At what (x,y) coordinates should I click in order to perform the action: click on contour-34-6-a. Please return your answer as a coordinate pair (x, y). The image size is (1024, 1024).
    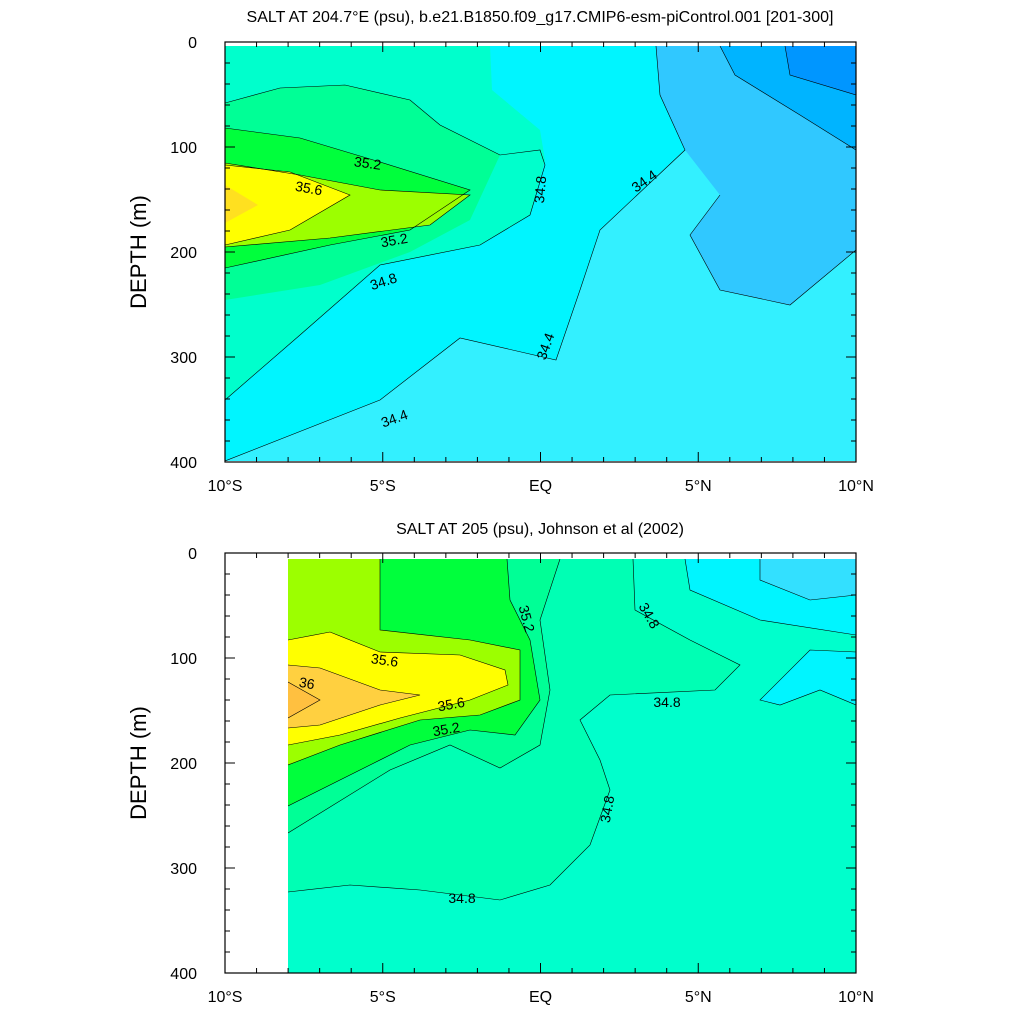
    Looking at the image, I should click on (770, 597).